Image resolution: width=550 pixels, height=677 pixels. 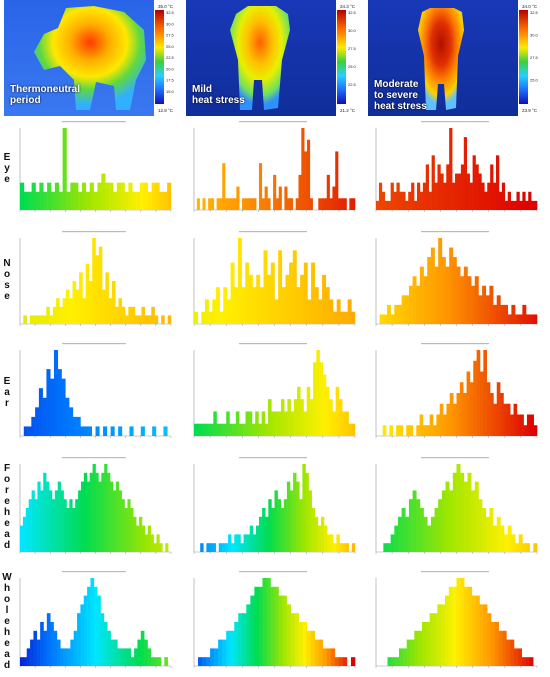 I want to click on temperature-scale-bar, so click(x=523, y=57).